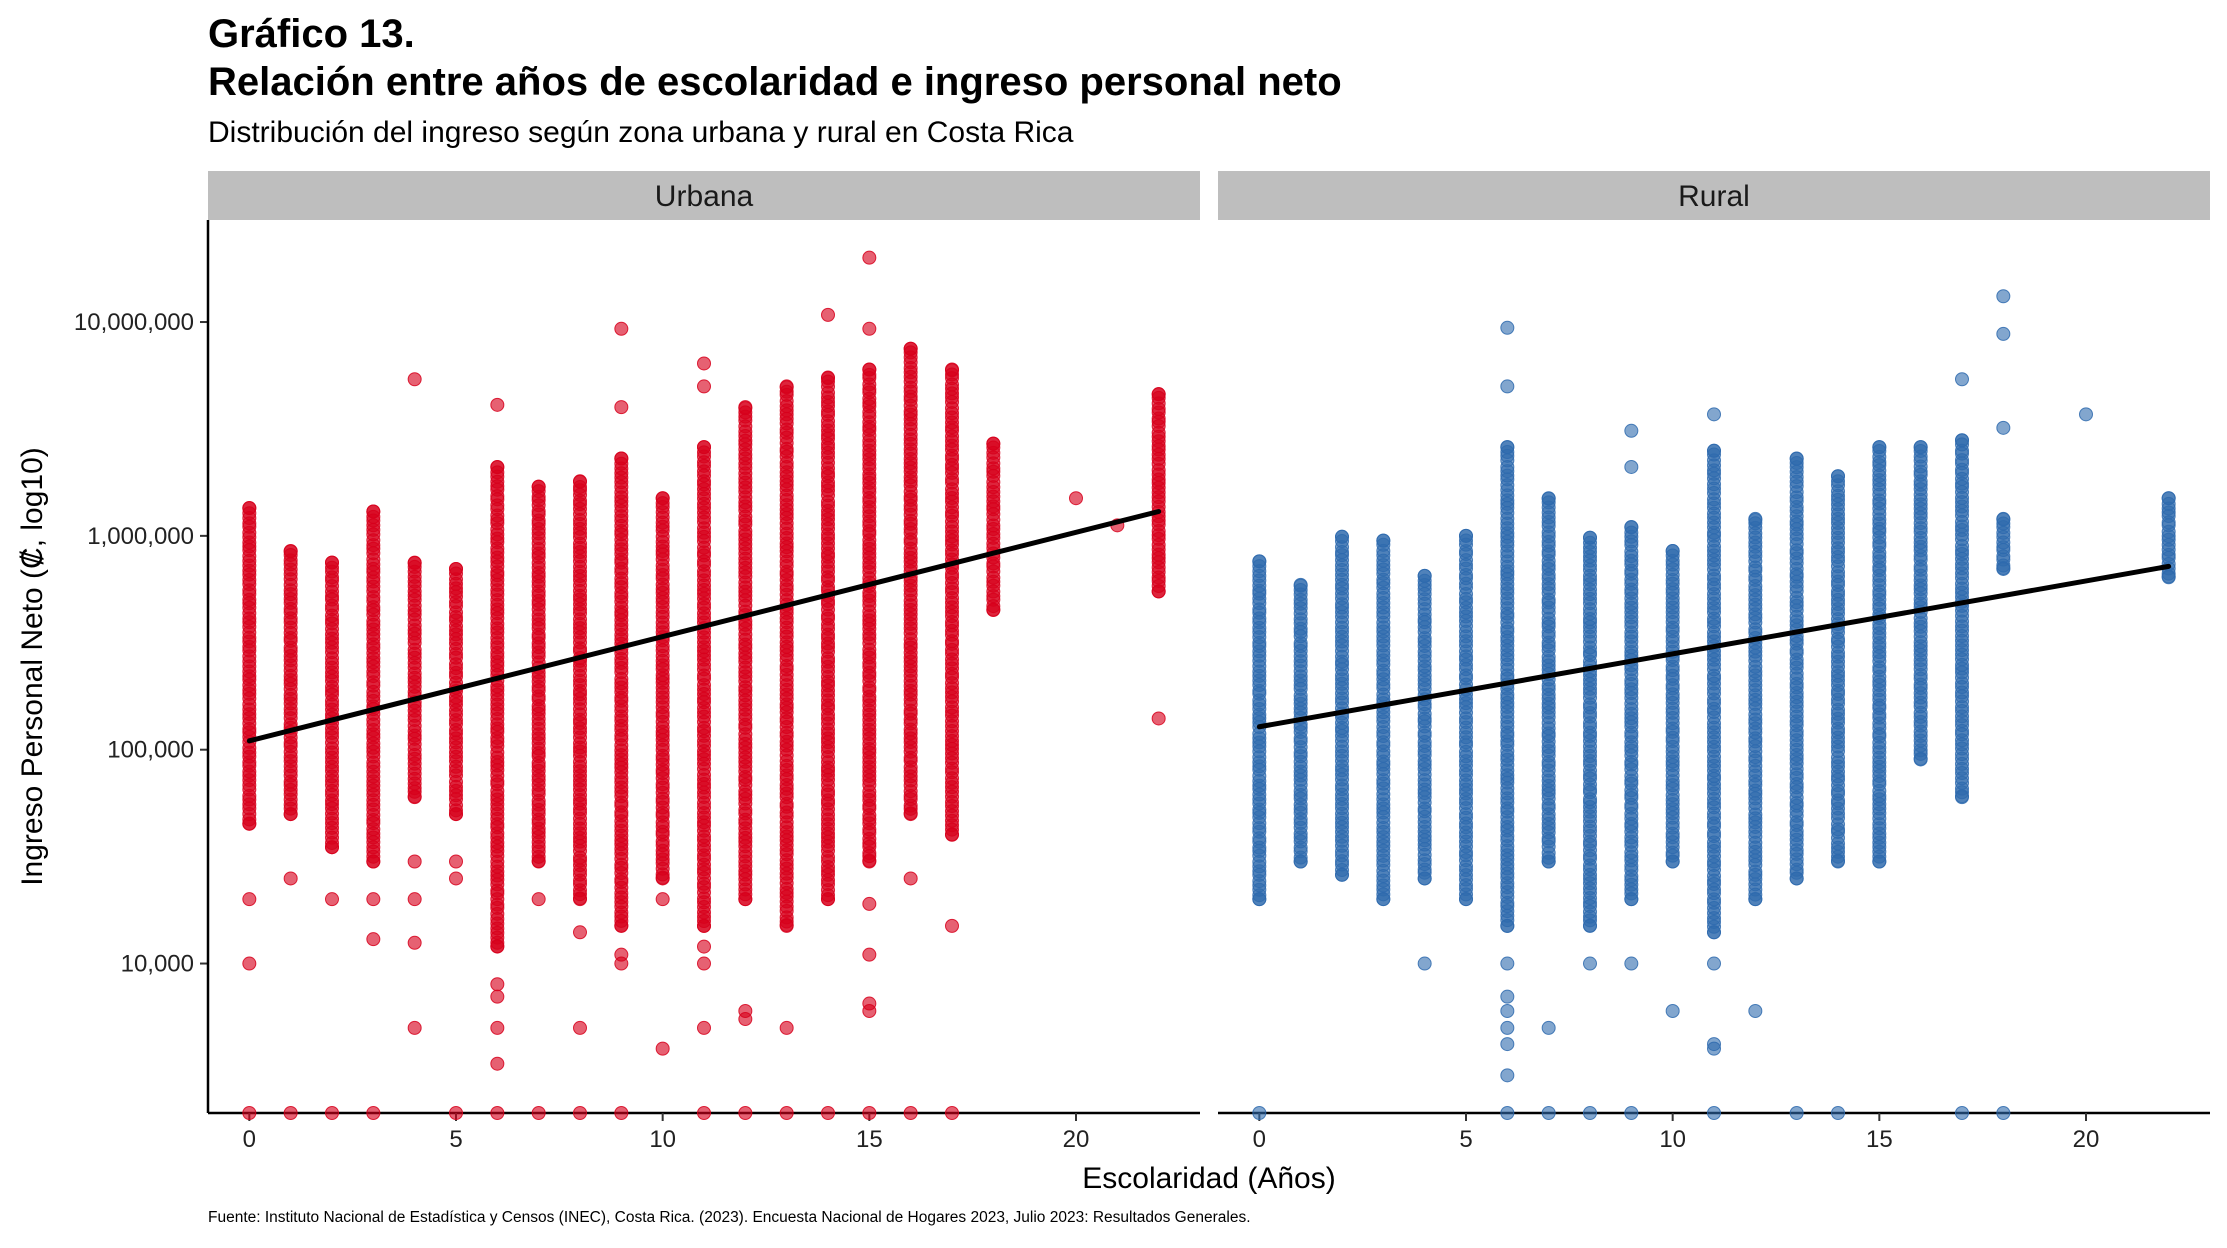 The width and height of the screenshot is (2227, 1248). I want to click on trend-line-urbana, so click(704, 626).